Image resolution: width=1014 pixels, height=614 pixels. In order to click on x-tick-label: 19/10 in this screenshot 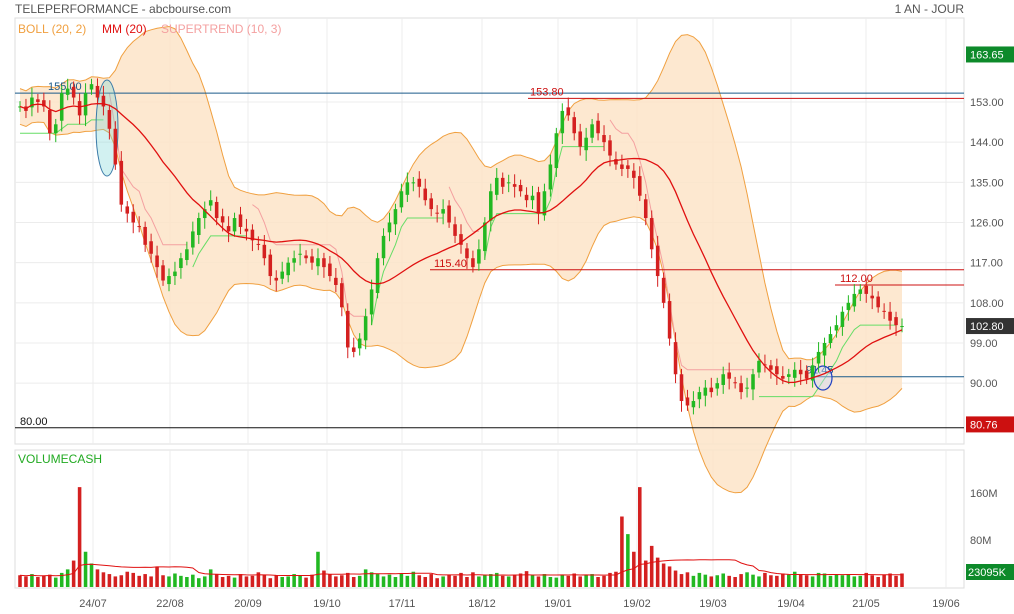, I will do `click(327, 604)`.